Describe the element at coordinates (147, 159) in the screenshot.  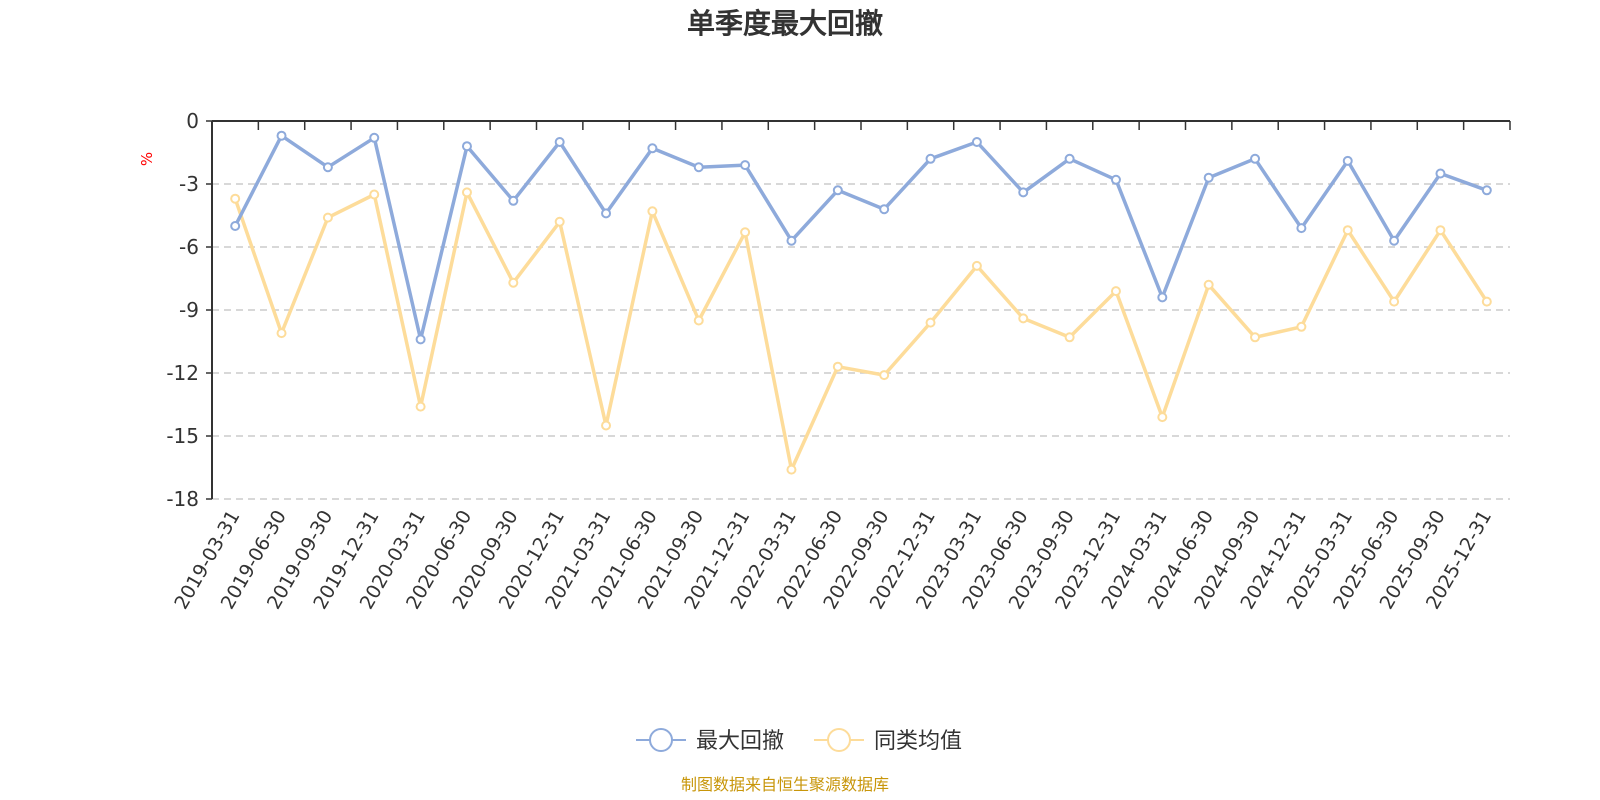
I see `y-axis-unit: %` at that location.